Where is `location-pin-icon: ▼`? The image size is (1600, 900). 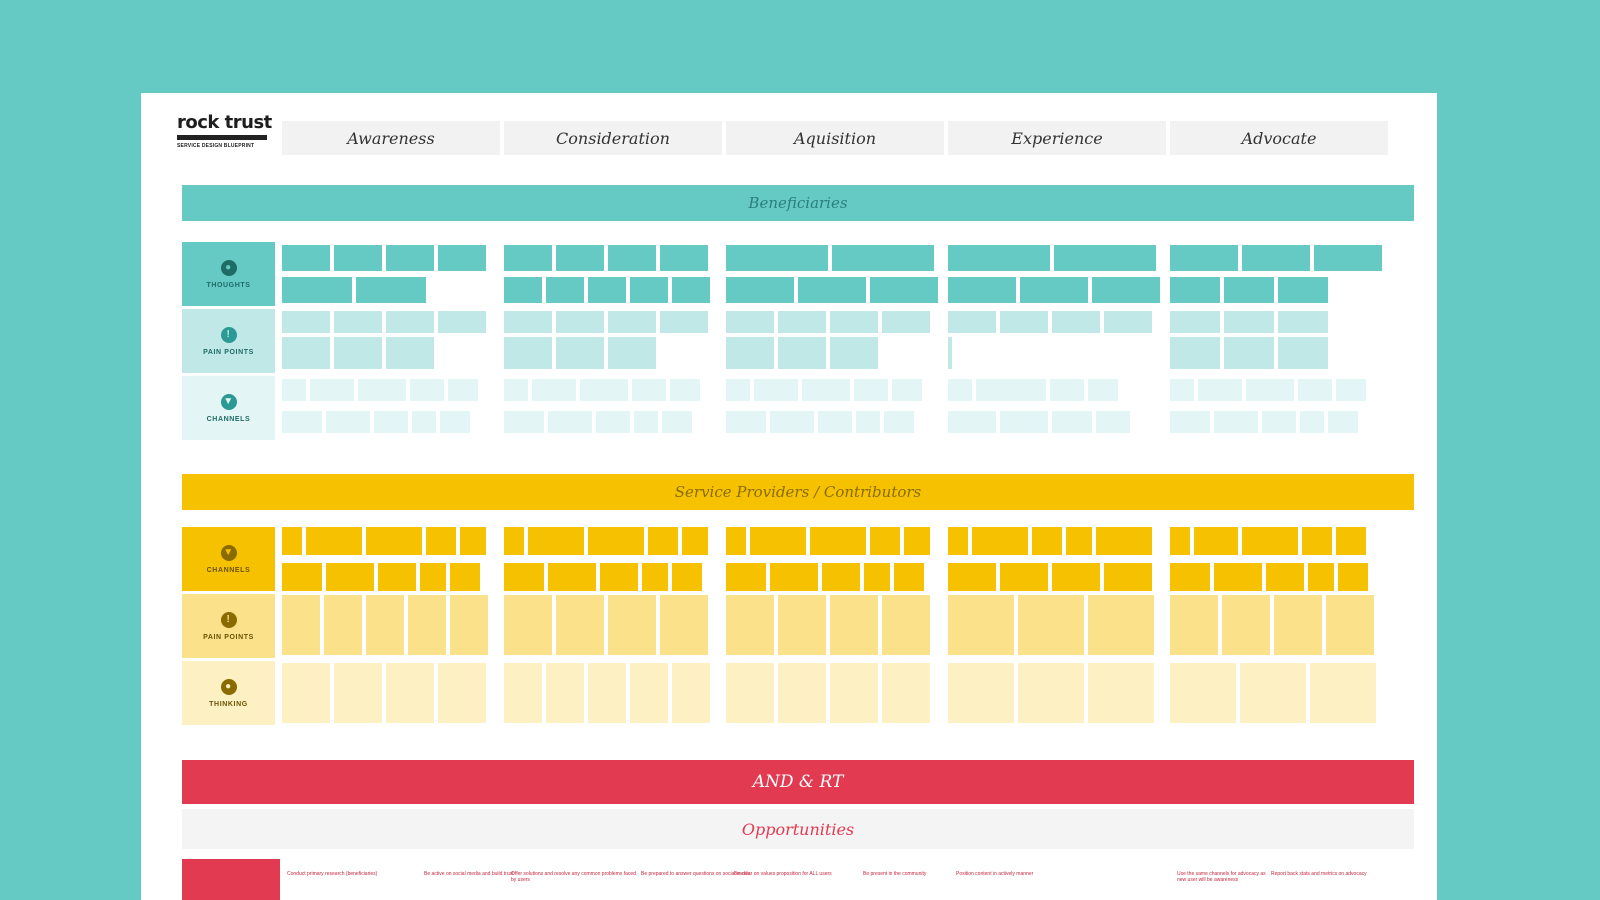
location-pin-icon: ▼ is located at coordinates (228, 552).